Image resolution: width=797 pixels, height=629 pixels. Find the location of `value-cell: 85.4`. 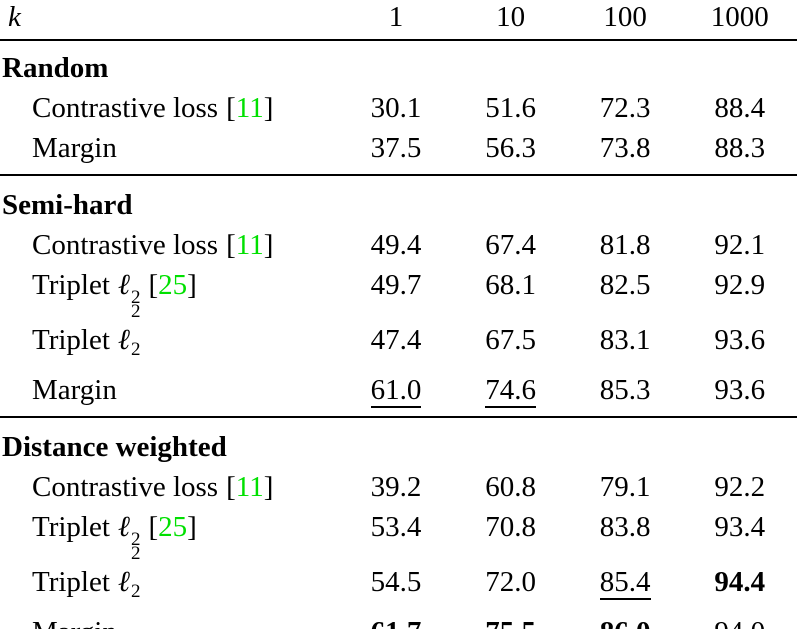

value-cell: 85.4 is located at coordinates (625, 587).